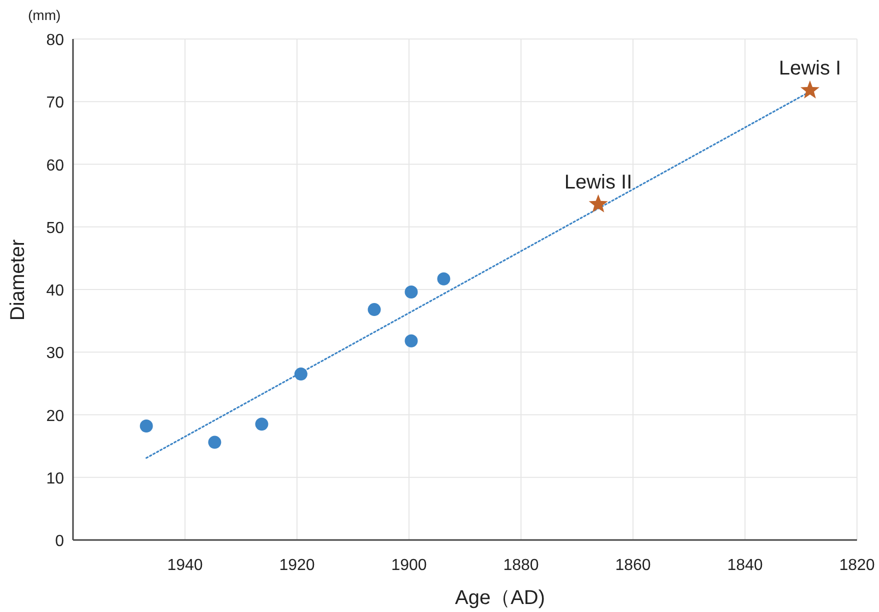 The width and height of the screenshot is (879, 612). Describe the element at coordinates (55, 479) in the screenshot. I see `y-tick-label: 10` at that location.